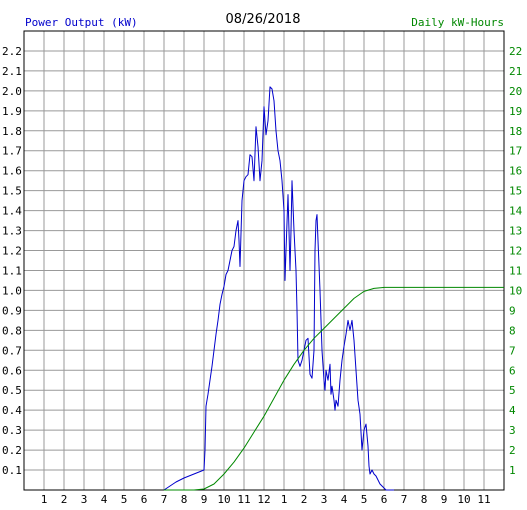  What do you see at coordinates (512, 410) in the screenshot?
I see `right-tick-label: 4` at bounding box center [512, 410].